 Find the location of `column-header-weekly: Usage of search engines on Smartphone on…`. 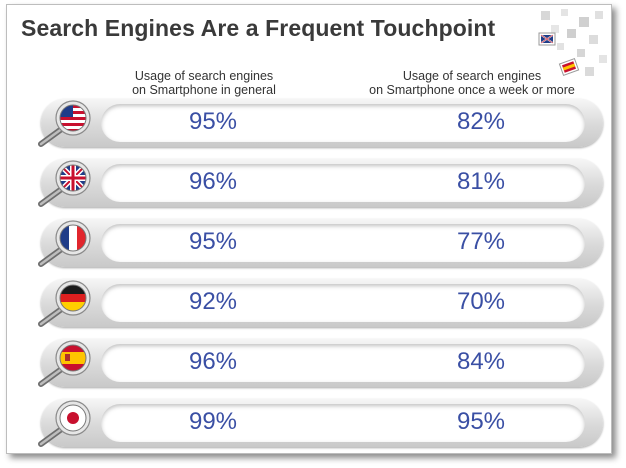

column-header-weekly: Usage of search engines on Smartphone on… is located at coordinates (472, 83).